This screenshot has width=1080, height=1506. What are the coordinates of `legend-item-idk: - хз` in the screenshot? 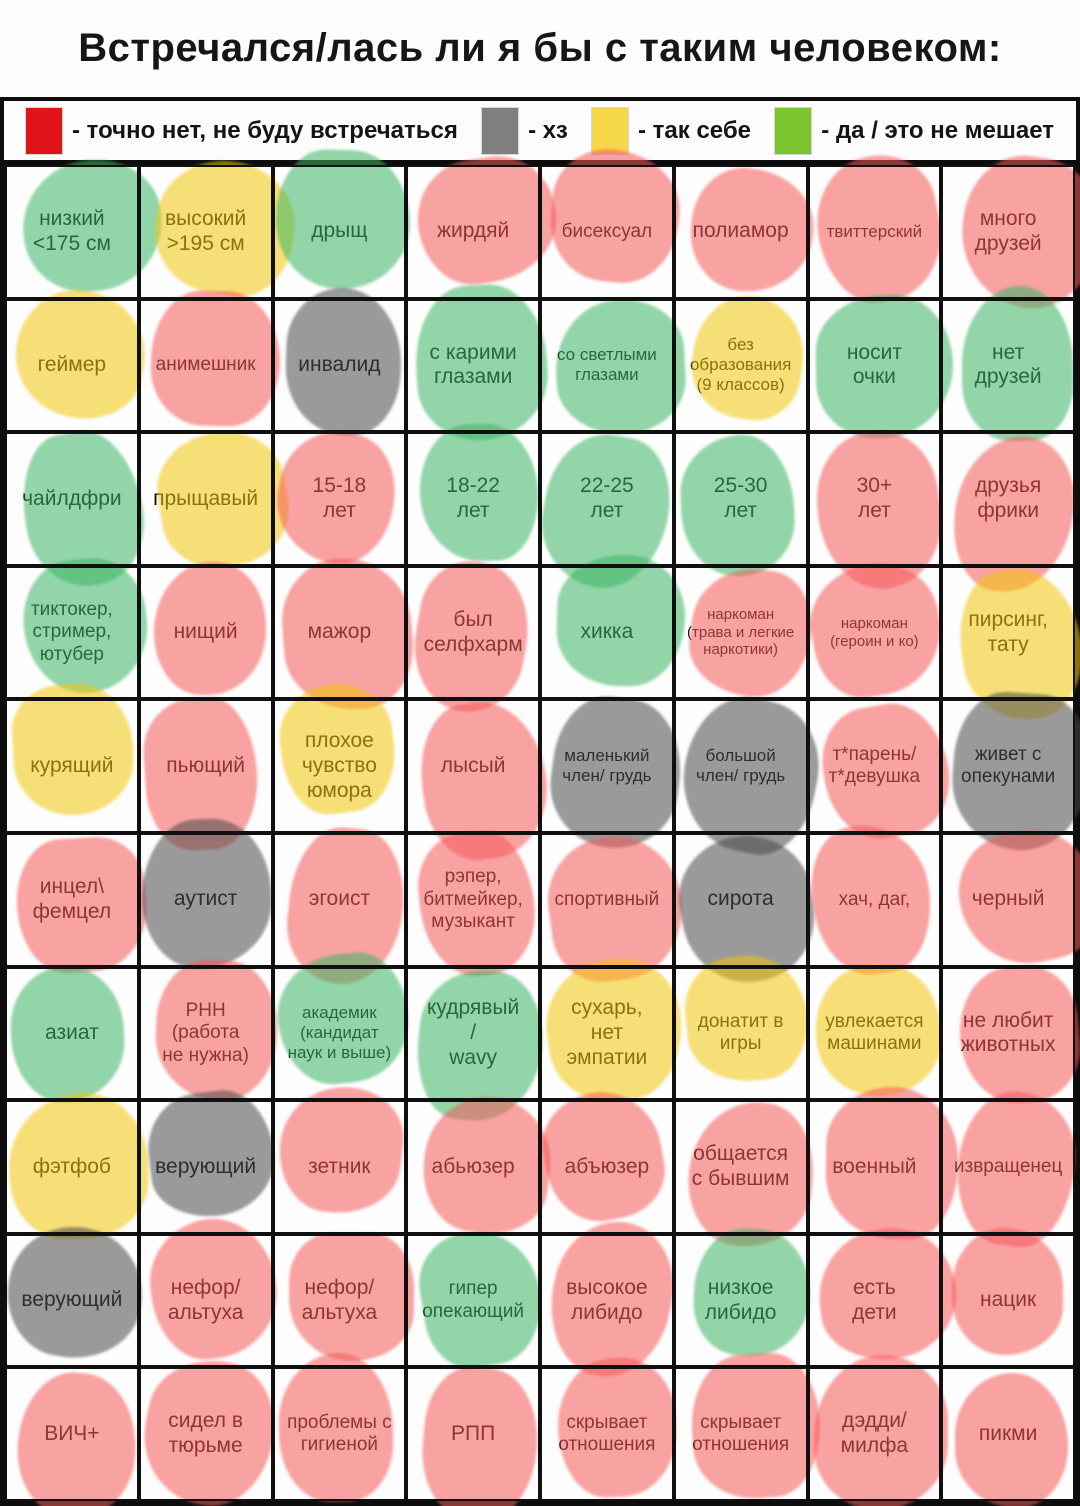 It's located at (525, 130).